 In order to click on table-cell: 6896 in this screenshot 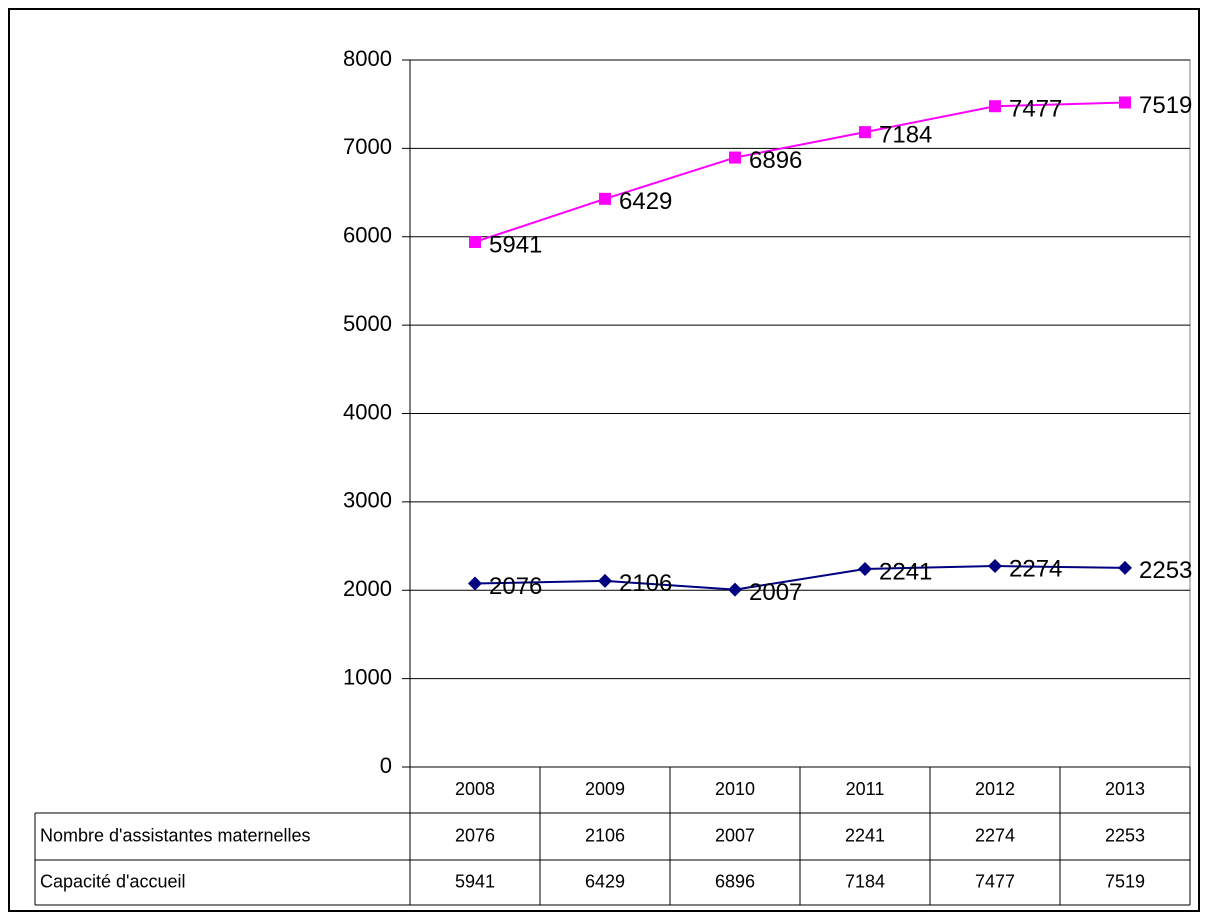, I will do `click(735, 881)`.